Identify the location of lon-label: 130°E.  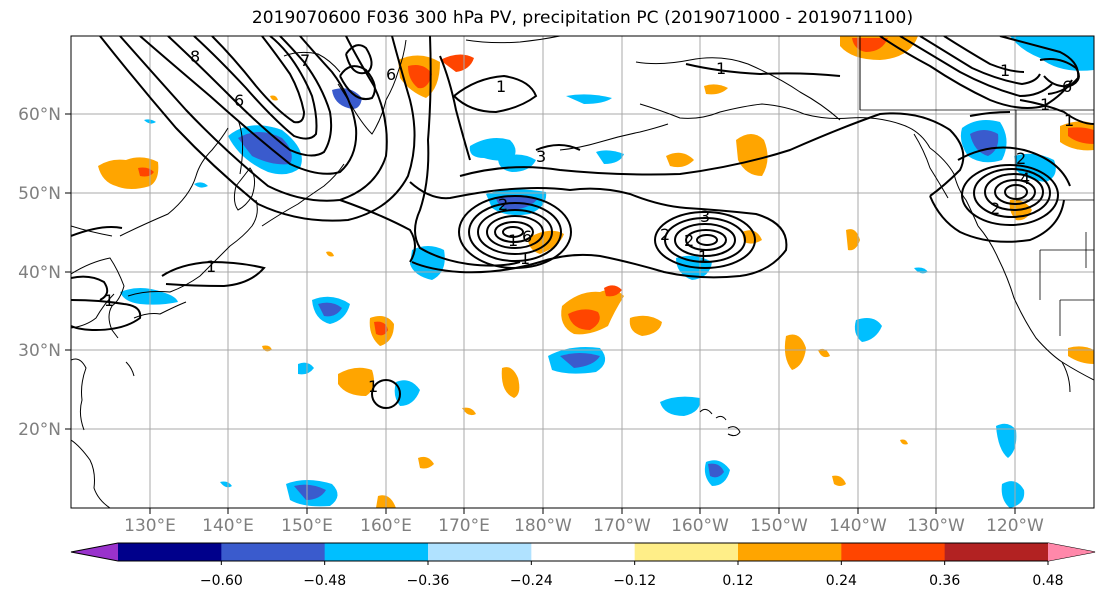
(150, 526).